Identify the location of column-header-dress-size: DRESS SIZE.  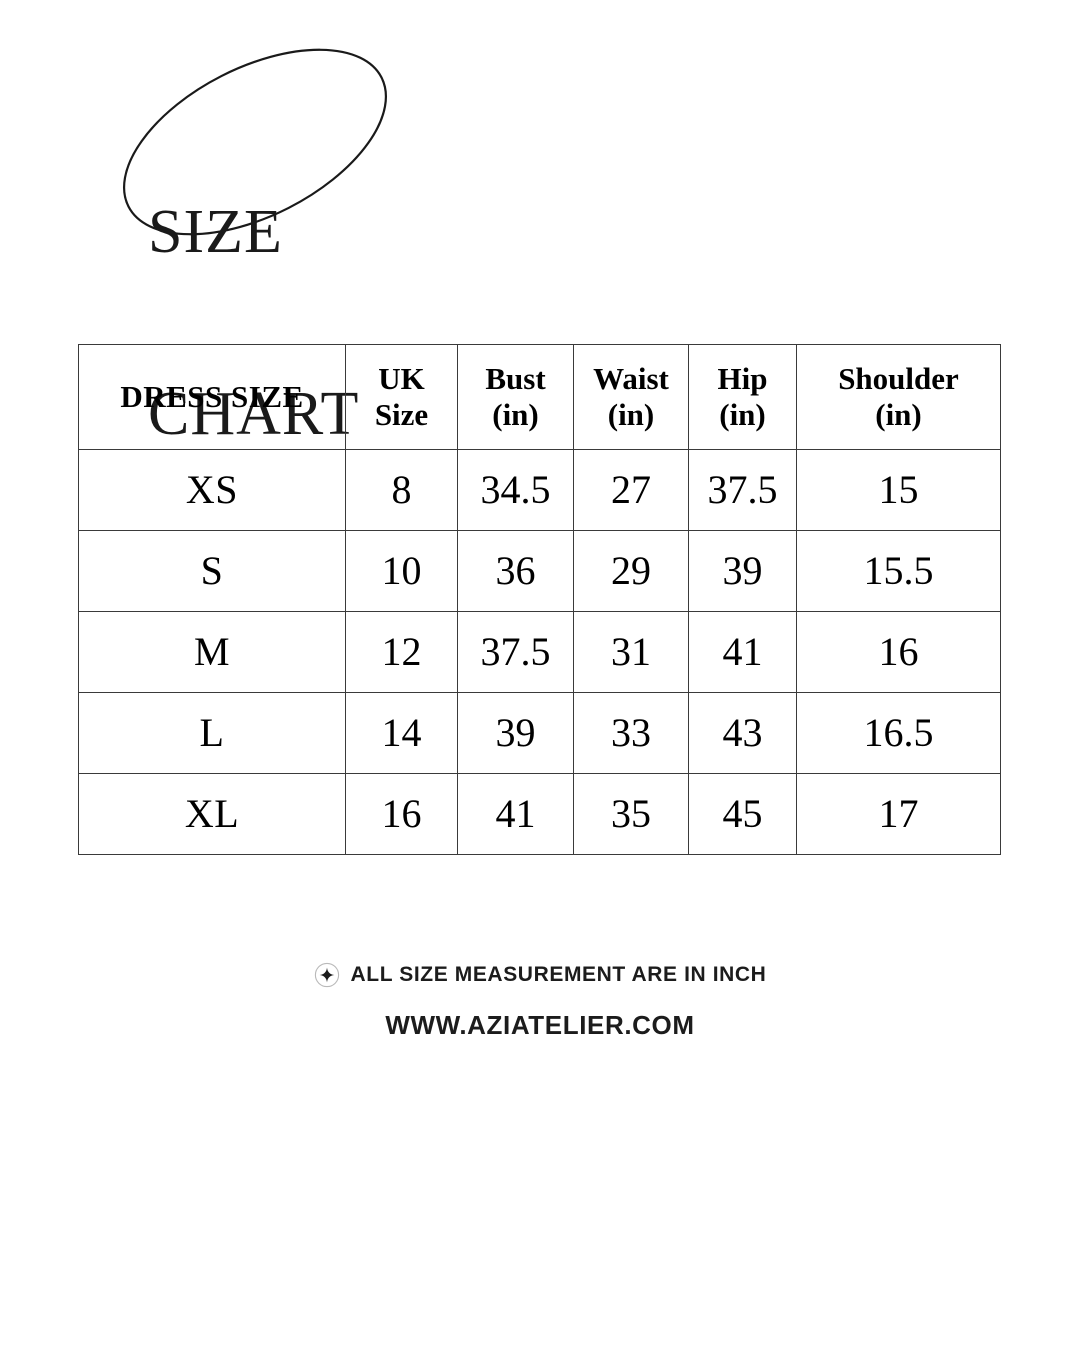
(212, 397).